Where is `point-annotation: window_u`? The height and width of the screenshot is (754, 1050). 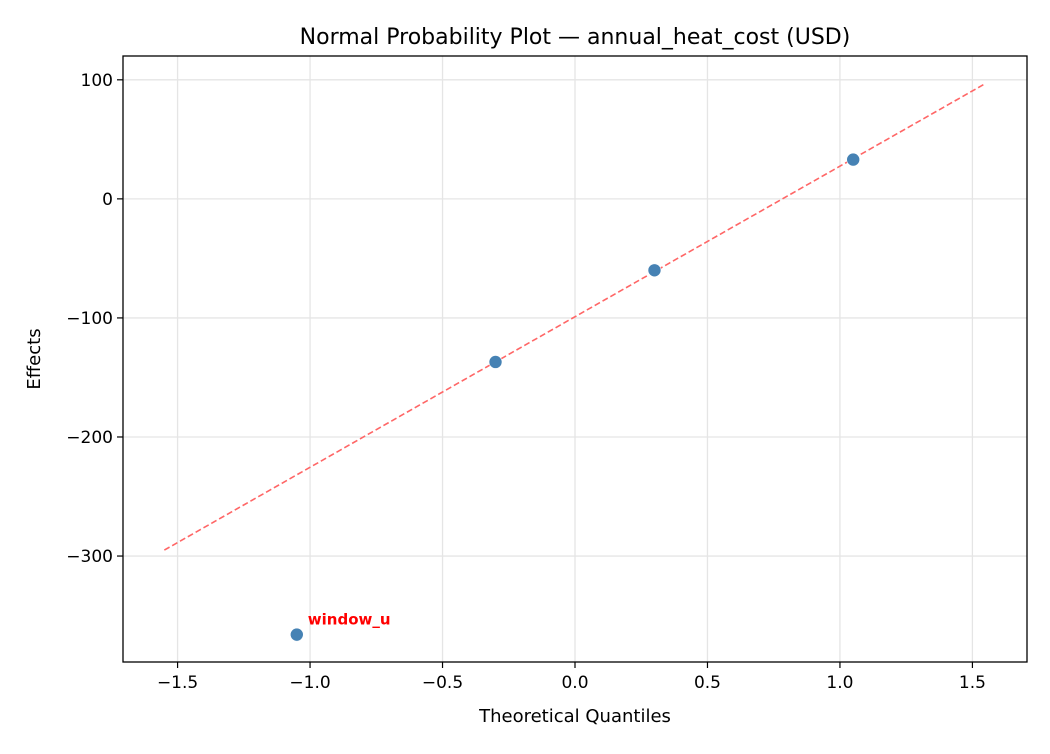 point-annotation: window_u is located at coordinates (349, 620).